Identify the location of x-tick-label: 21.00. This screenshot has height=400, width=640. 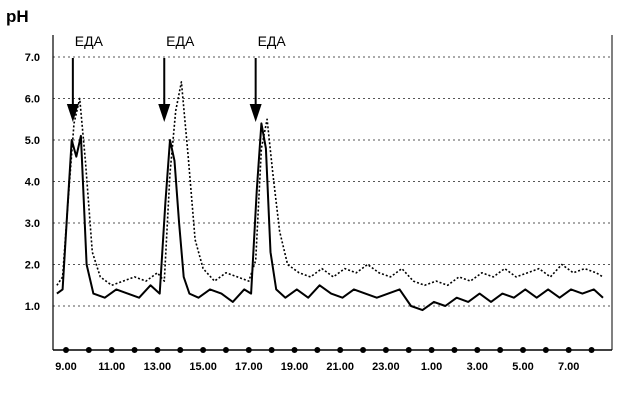
(340, 367).